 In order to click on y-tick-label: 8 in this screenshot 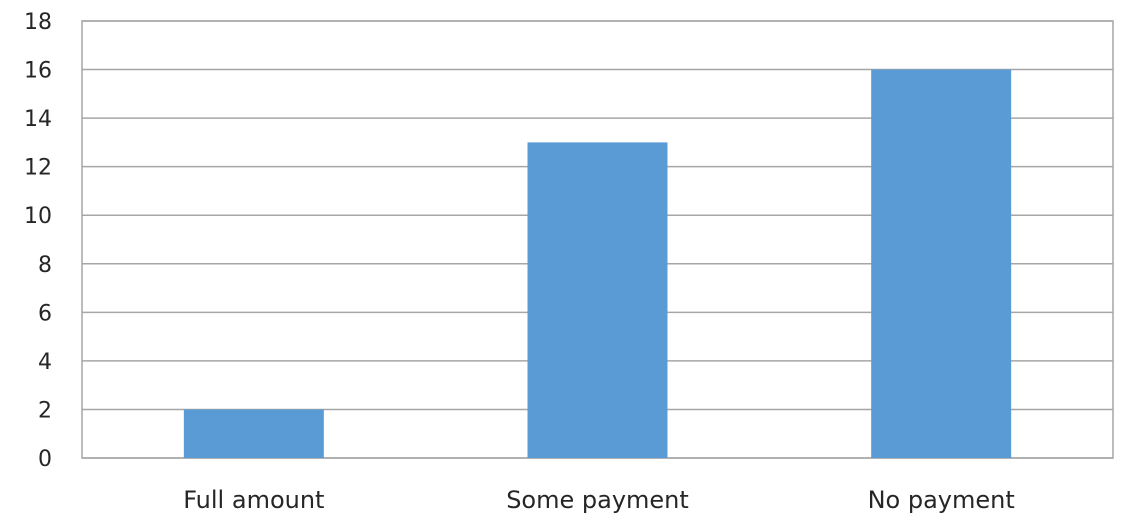, I will do `click(45, 265)`.